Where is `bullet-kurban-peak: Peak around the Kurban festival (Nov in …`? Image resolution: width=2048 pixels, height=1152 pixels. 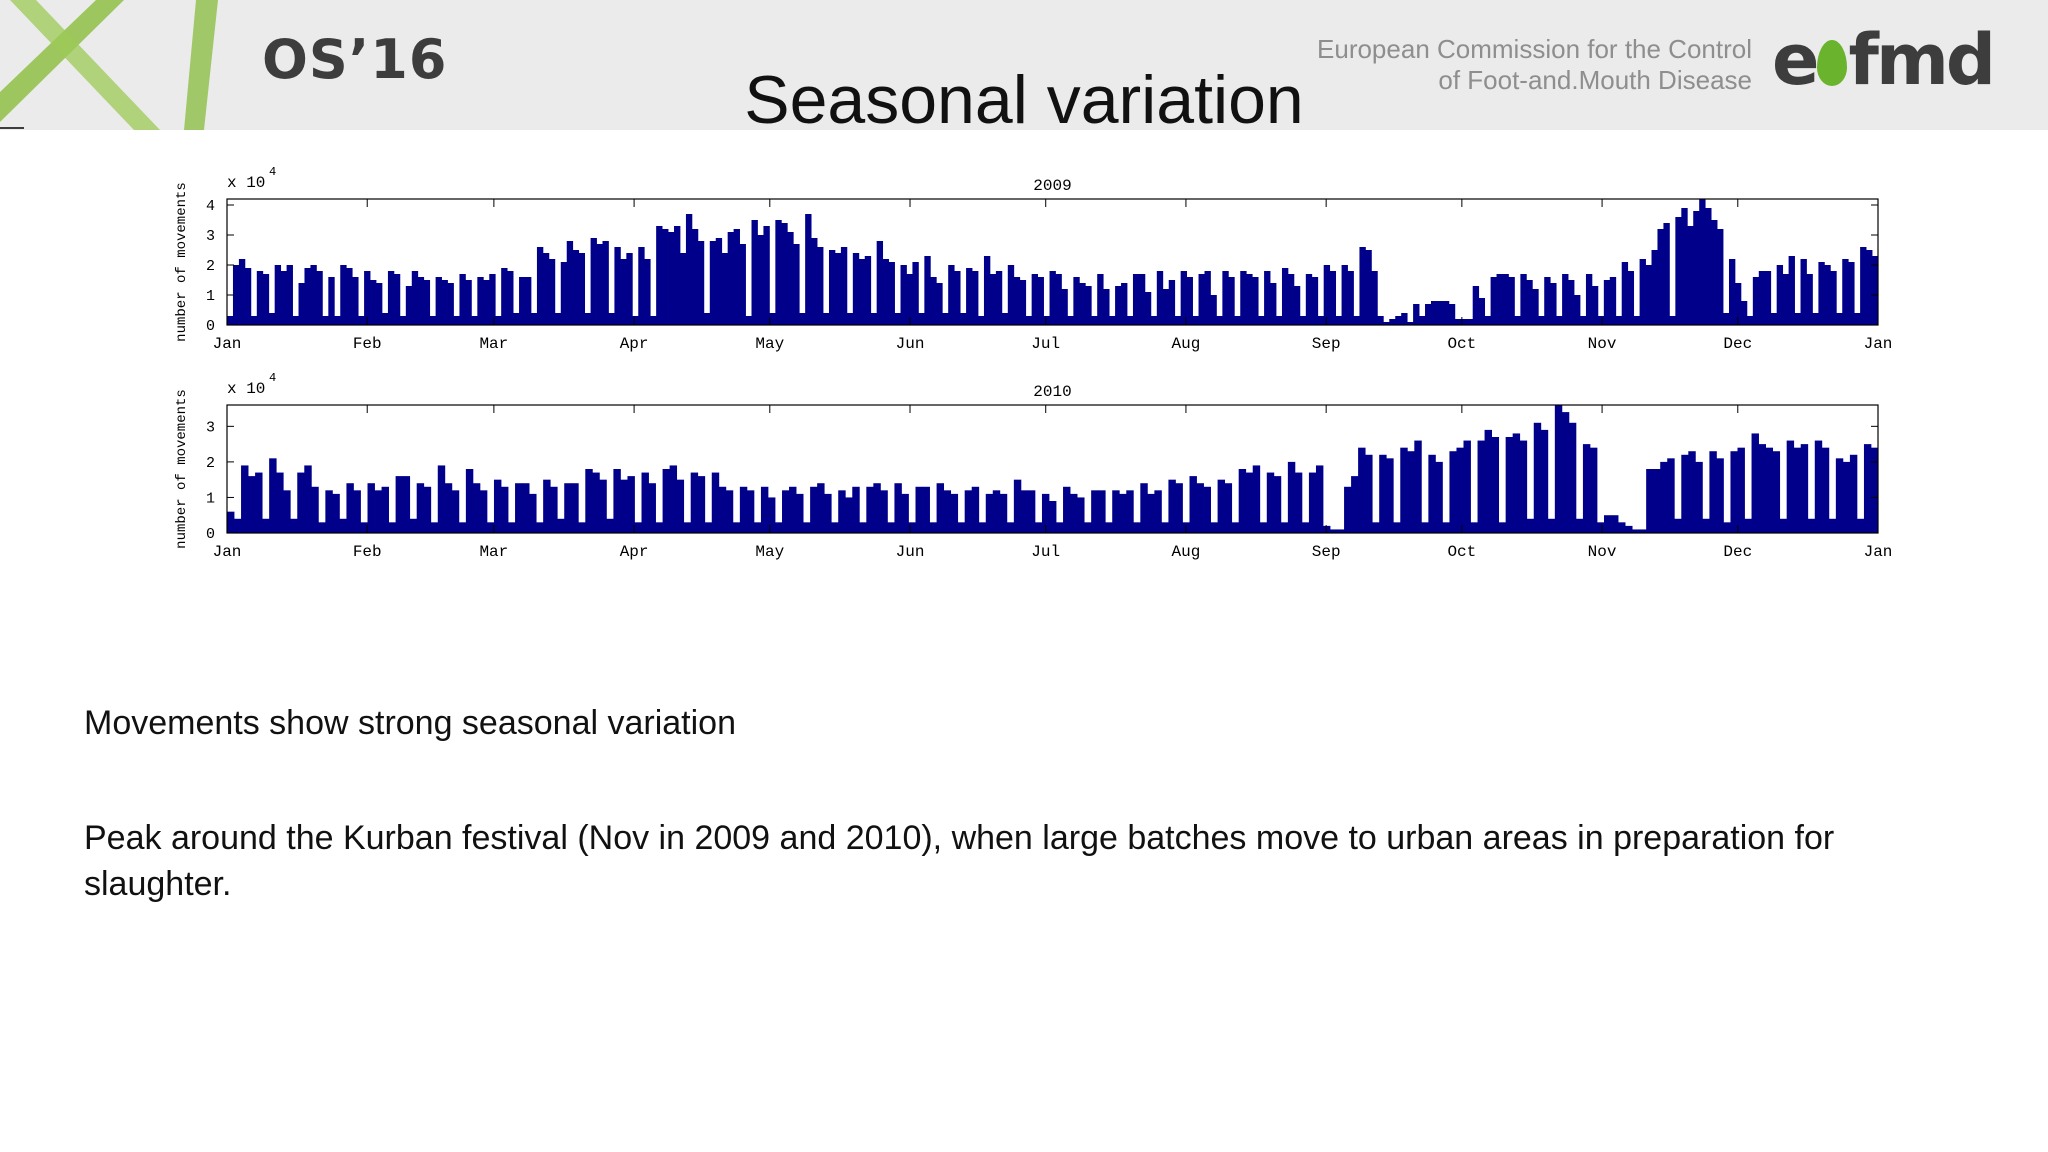 bullet-kurban-peak: Peak around the Kurban festival (Nov in … is located at coordinates (959, 861).